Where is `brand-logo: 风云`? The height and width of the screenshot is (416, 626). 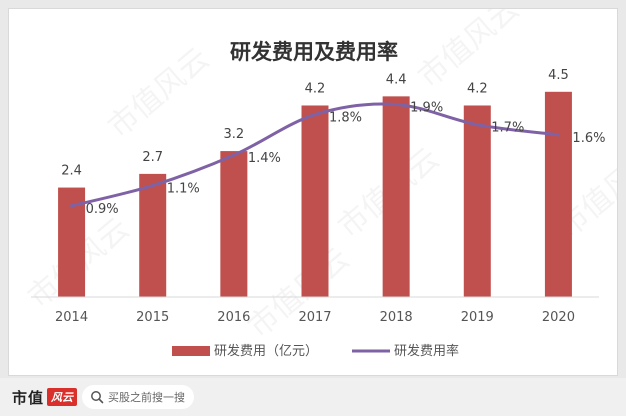 brand-logo: 风云 is located at coordinates (62, 397).